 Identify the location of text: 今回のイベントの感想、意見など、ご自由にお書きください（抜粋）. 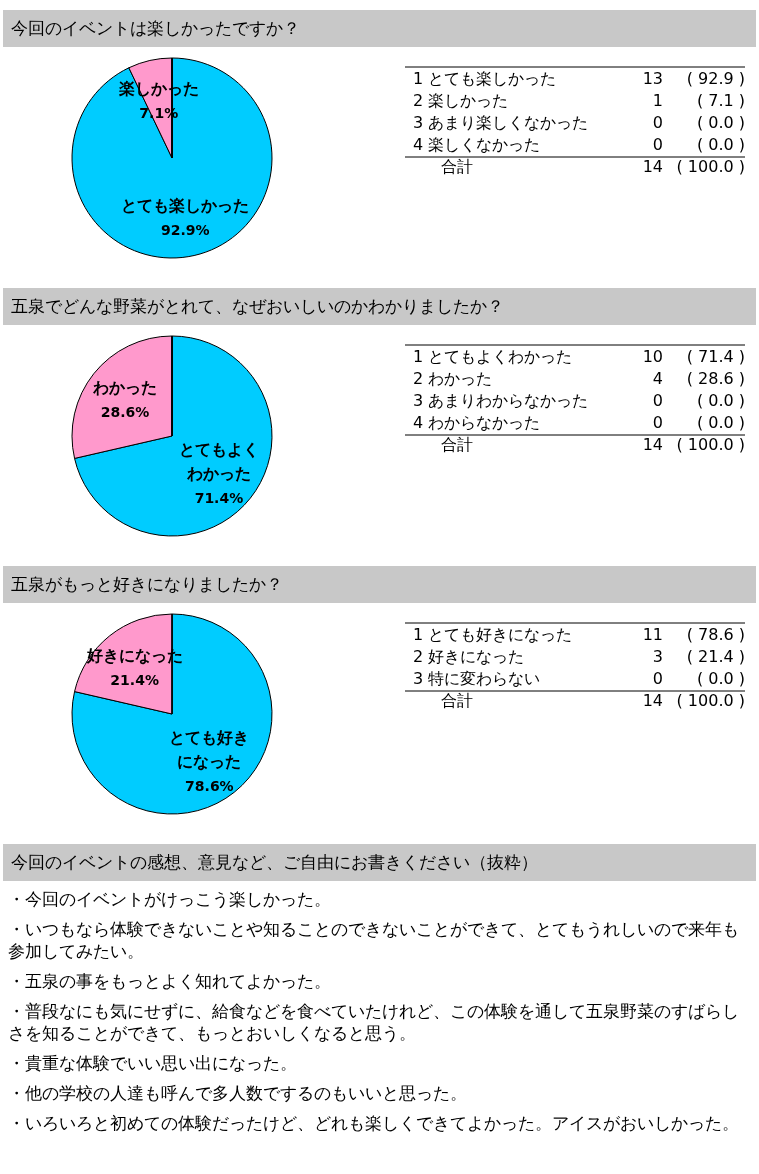
(379, 862).